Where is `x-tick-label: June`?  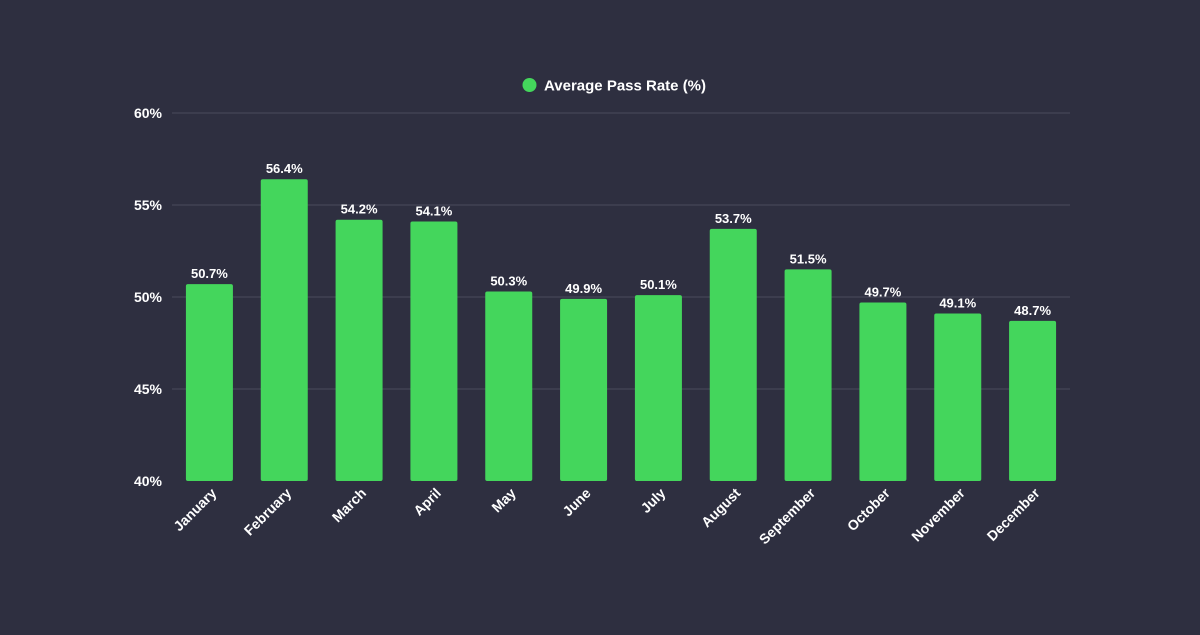 x-tick-label: June is located at coordinates (576, 502).